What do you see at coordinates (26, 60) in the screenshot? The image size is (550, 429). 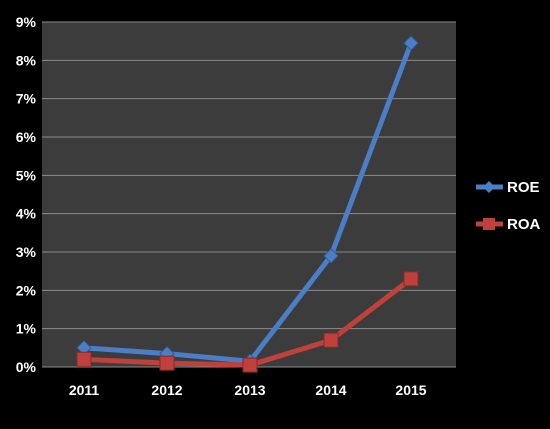 I see `y-tick-label: 8%` at bounding box center [26, 60].